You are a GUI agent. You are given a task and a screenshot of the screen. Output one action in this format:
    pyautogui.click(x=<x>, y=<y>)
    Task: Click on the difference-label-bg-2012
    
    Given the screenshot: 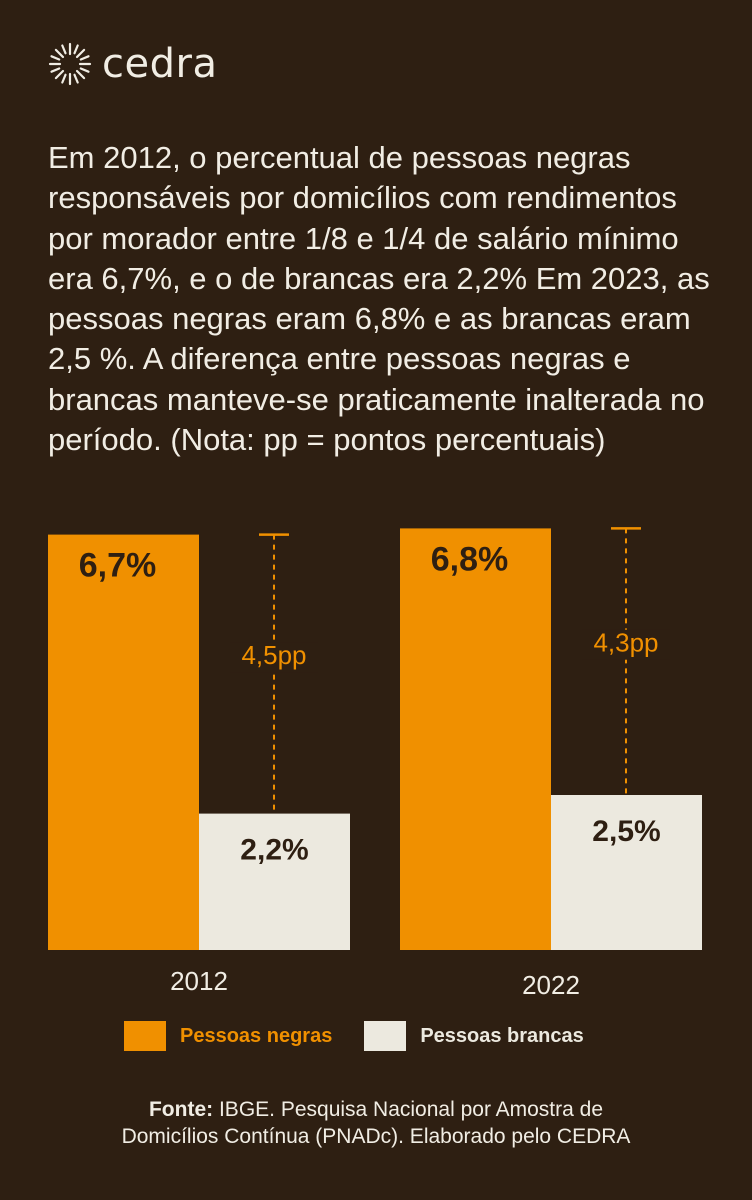 What is the action you would take?
    pyautogui.click(x=274, y=657)
    